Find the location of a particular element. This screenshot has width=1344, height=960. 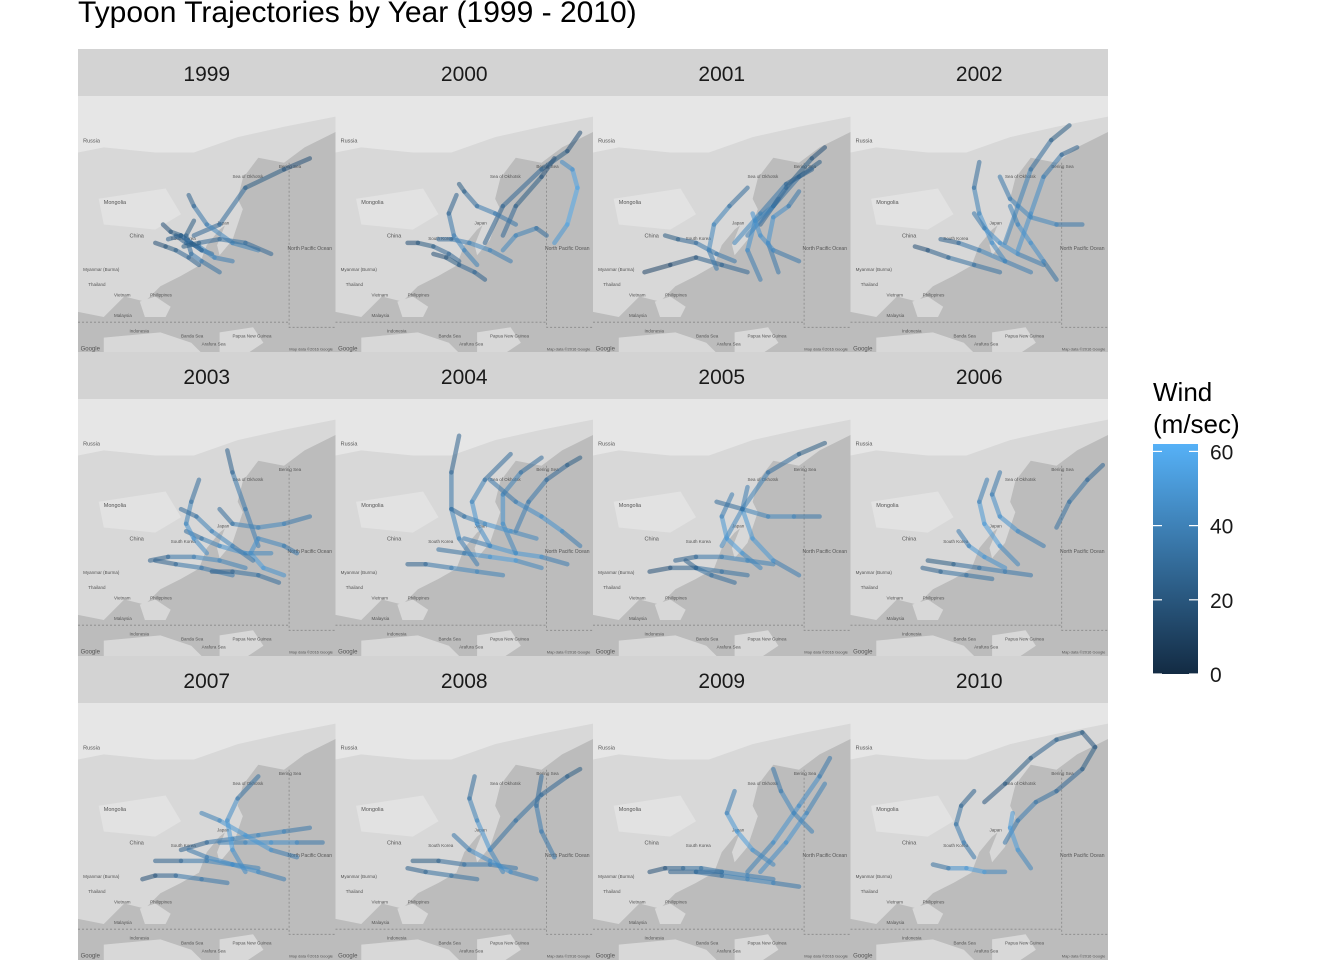

map-label-attribution: Map data ©2016 Google is located at coordinates (311, 955).